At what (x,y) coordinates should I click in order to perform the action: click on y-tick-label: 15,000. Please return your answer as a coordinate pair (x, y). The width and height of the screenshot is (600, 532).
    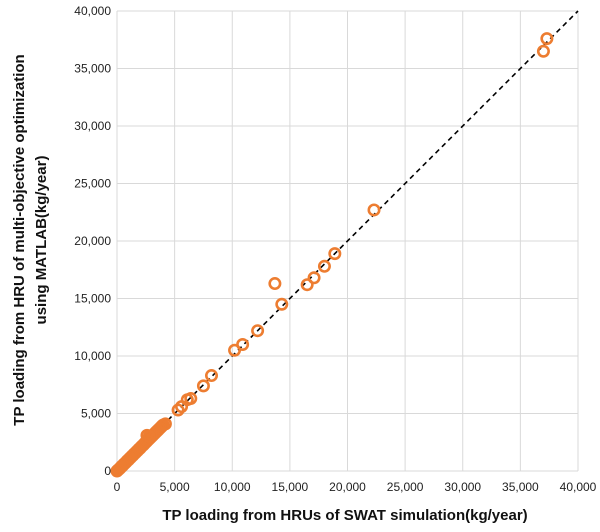
    Looking at the image, I should click on (92, 299).